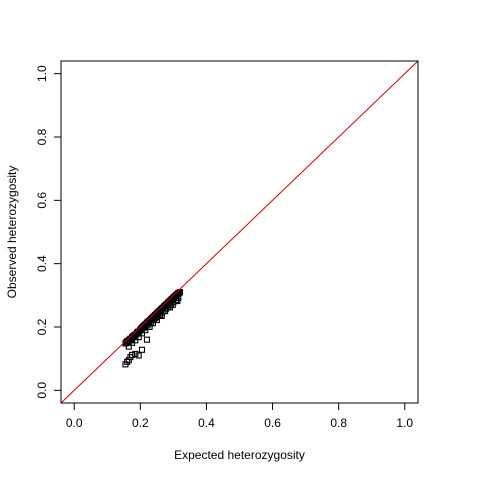  I want to click on x-tick-label: 0.0, so click(74, 423).